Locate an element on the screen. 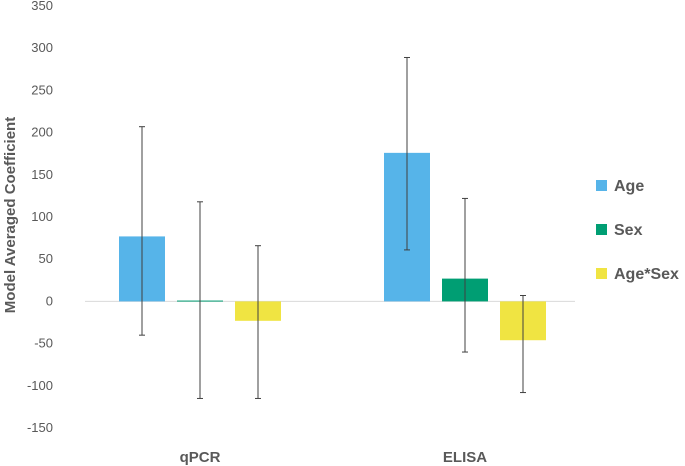 This screenshot has height=466, width=685. legend-item: Sex is located at coordinates (619, 230).